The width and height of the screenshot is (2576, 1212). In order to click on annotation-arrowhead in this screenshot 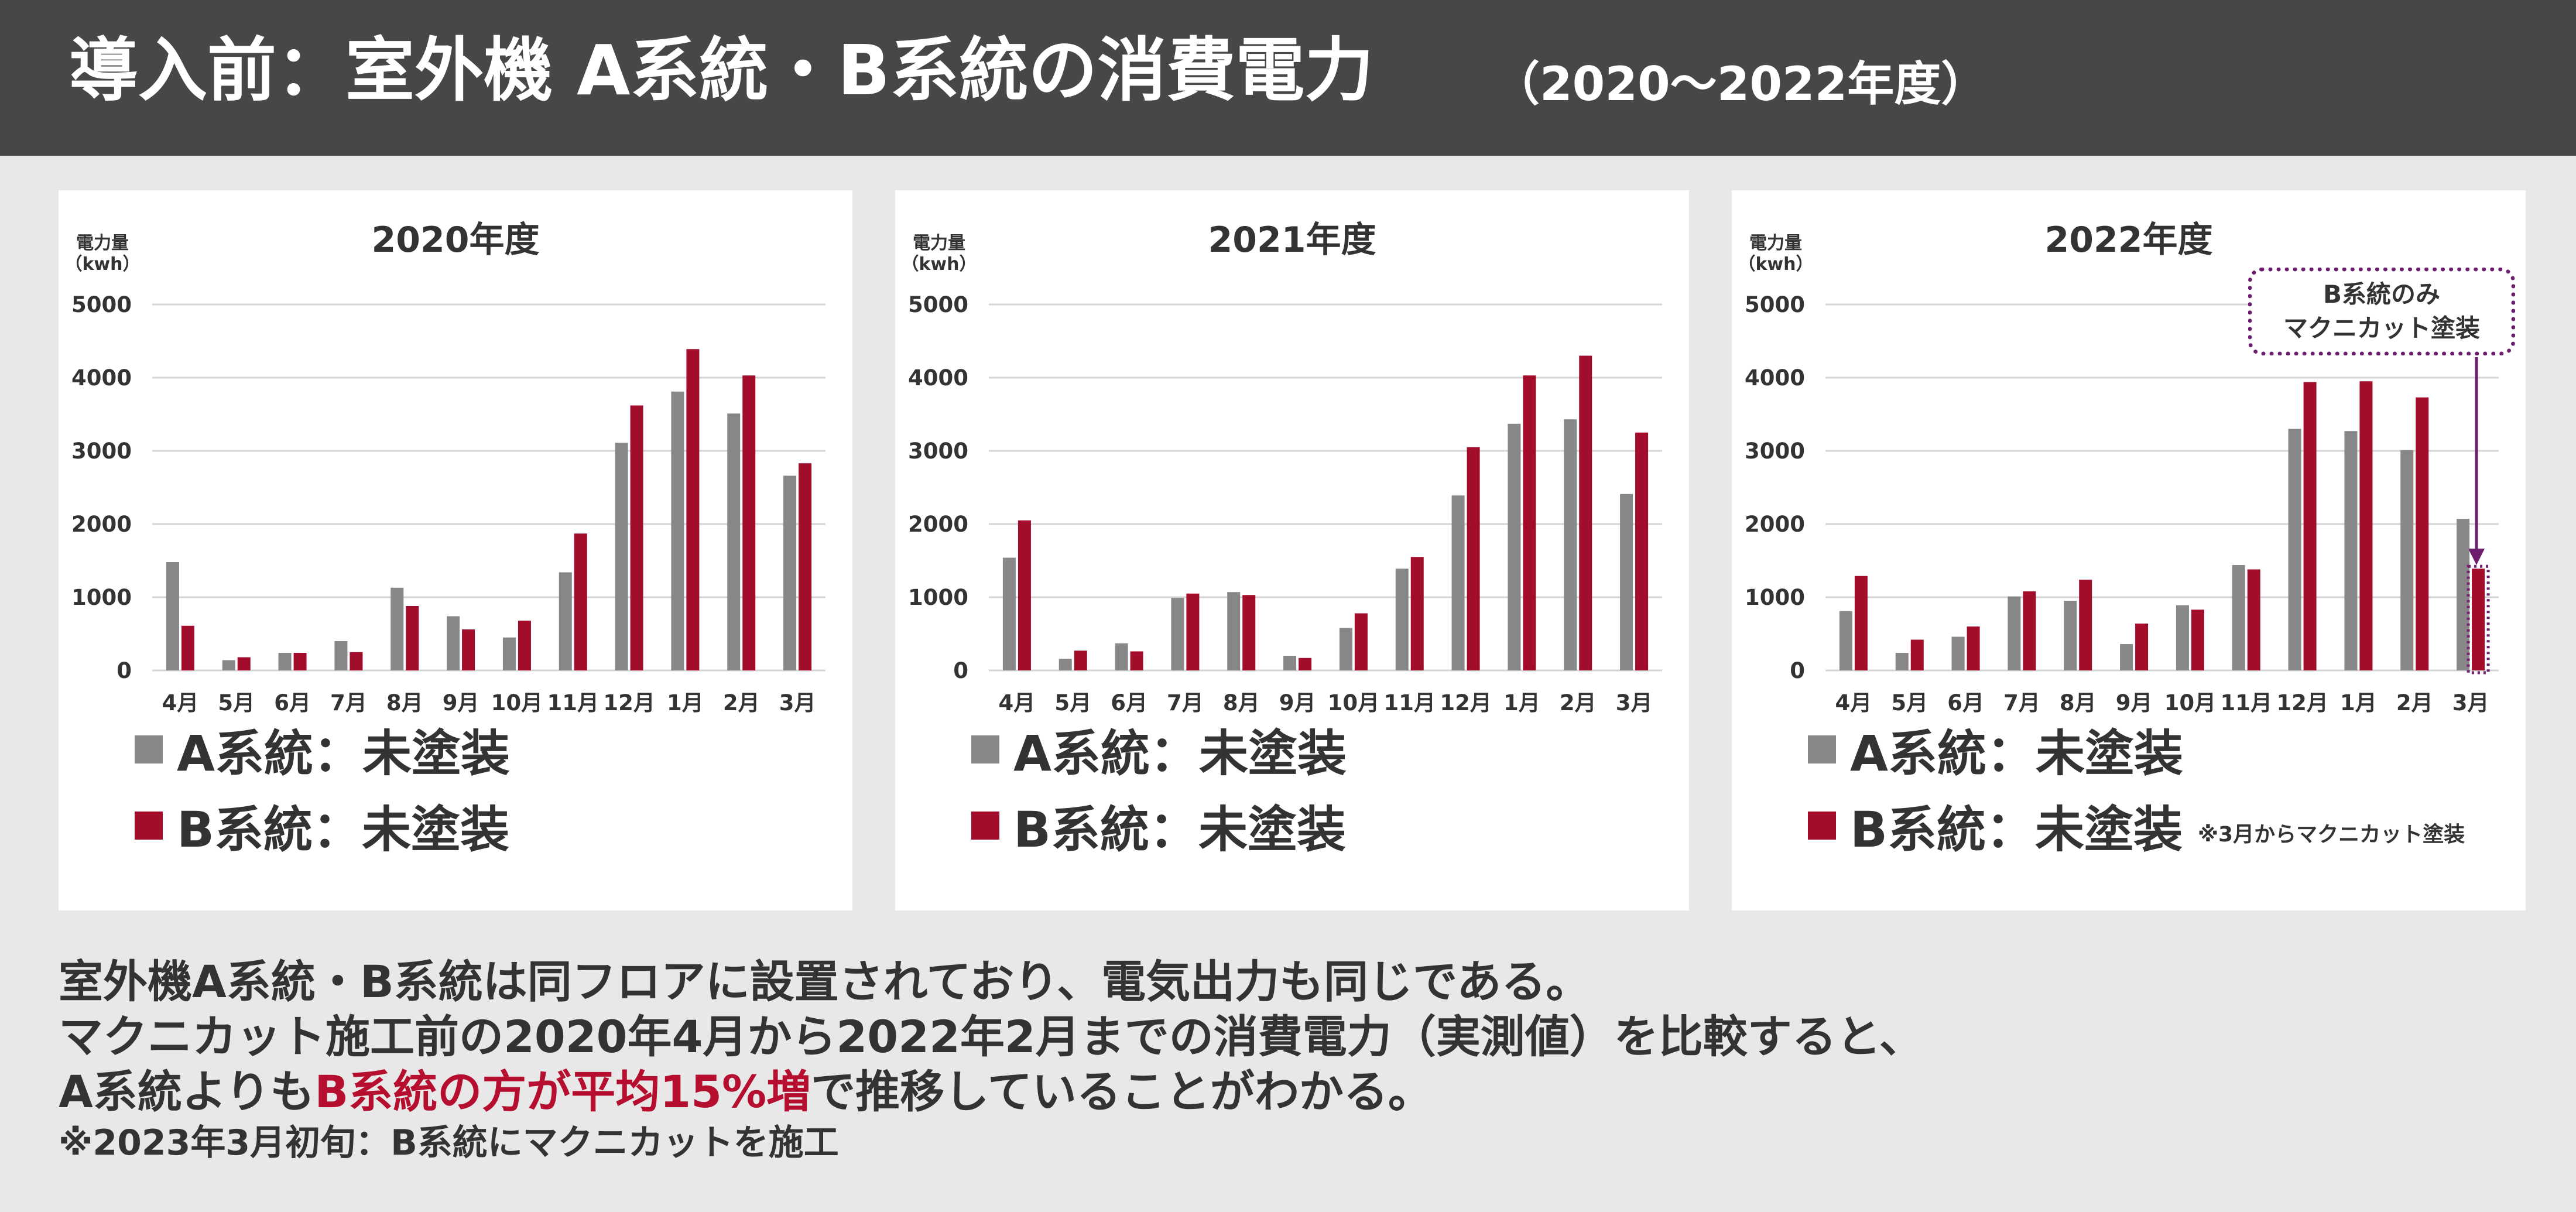, I will do `click(2476, 557)`.